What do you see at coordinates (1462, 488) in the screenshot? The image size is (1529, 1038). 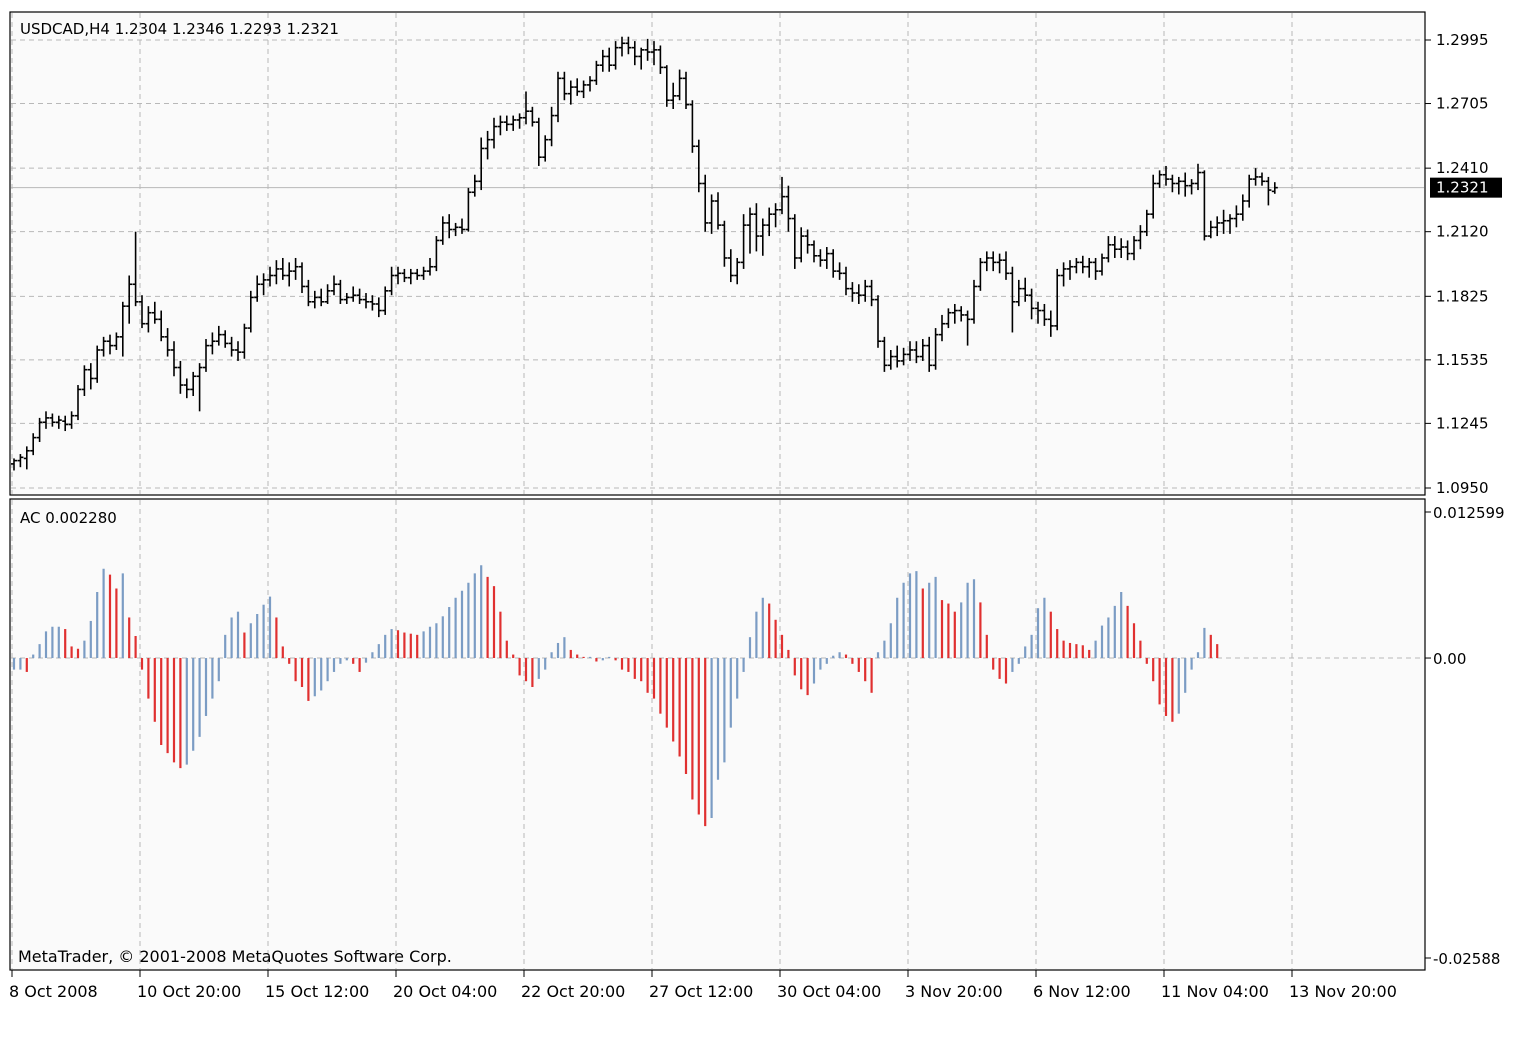 I see `price-tick-label: 1.0950` at bounding box center [1462, 488].